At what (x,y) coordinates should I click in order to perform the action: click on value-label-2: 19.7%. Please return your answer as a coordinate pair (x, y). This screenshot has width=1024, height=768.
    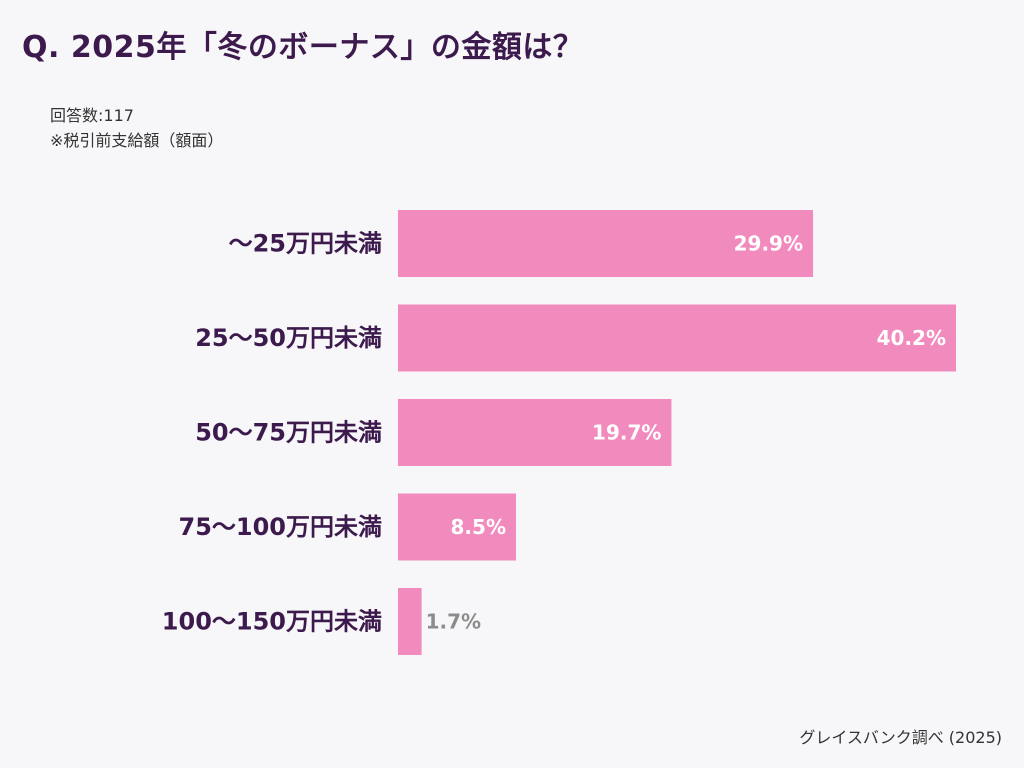
    Looking at the image, I should click on (626, 433).